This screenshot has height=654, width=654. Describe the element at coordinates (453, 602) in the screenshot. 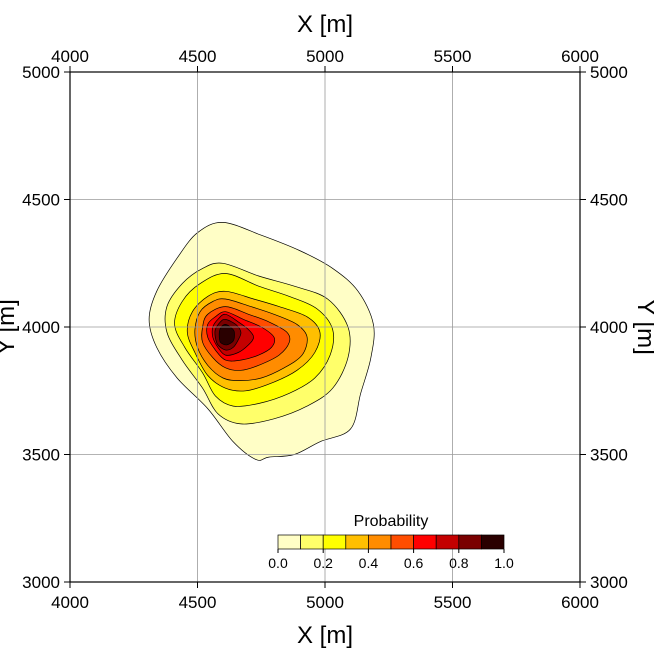

I see `x-tick-label-bottom: 5500` at that location.